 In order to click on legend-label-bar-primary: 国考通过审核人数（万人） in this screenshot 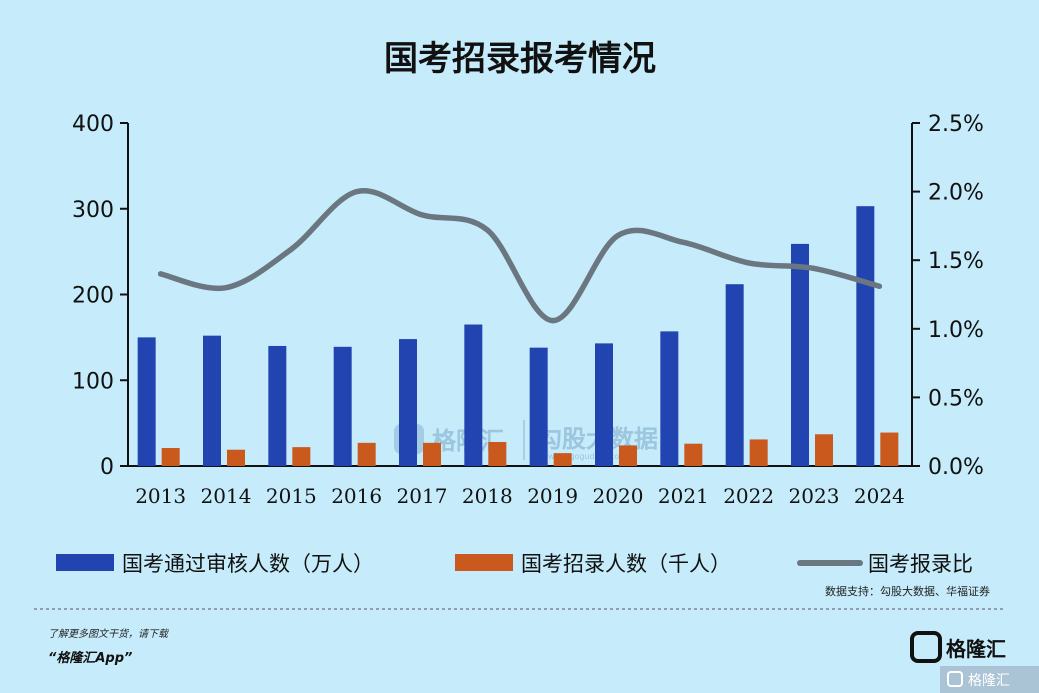, I will do `click(248, 564)`.